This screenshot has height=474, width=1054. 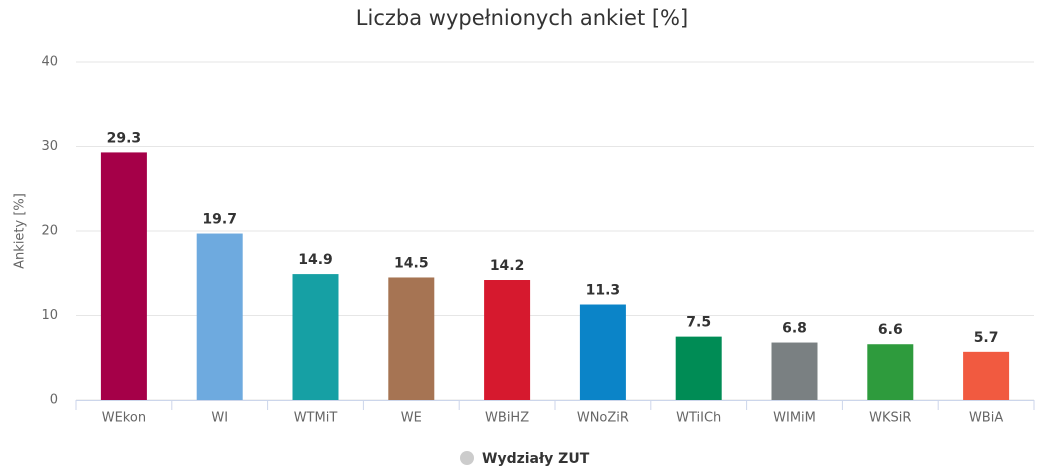 What do you see at coordinates (49, 62) in the screenshot?
I see `y-tick-label: 40` at bounding box center [49, 62].